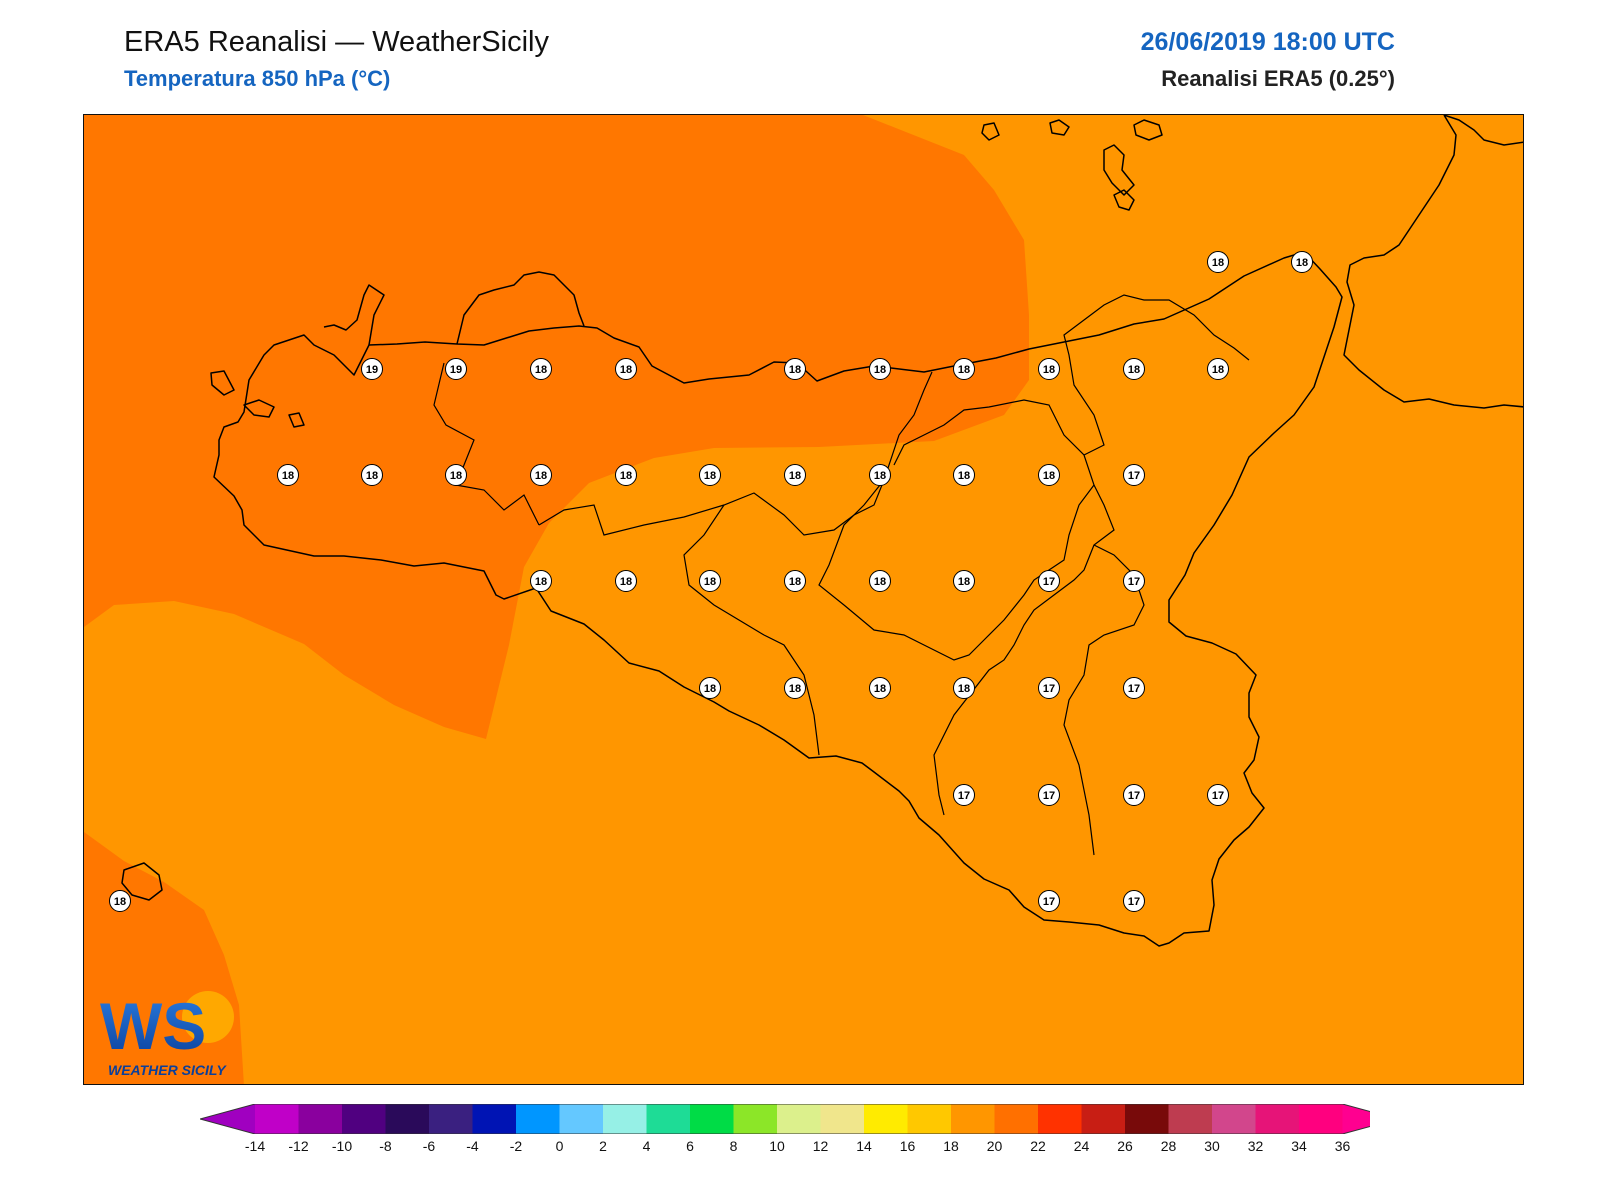  What do you see at coordinates (1156, 375) in the screenshot?
I see `border-ct-me` at bounding box center [1156, 375].